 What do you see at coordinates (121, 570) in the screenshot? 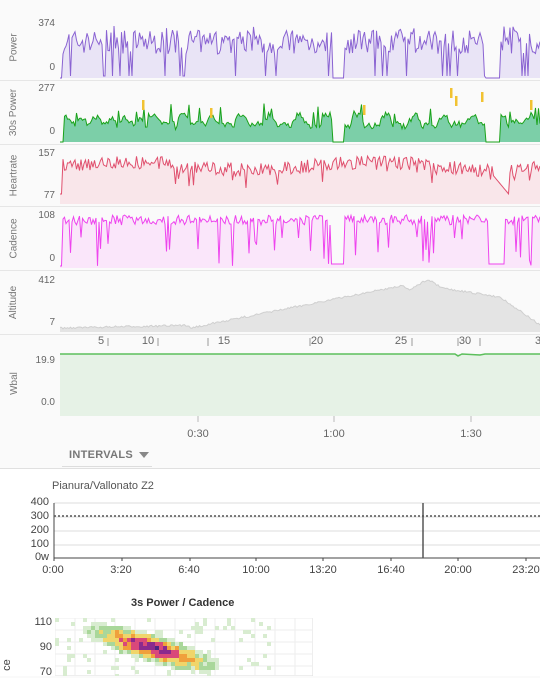
I see `zone-x-tick: 3:20` at bounding box center [121, 570].